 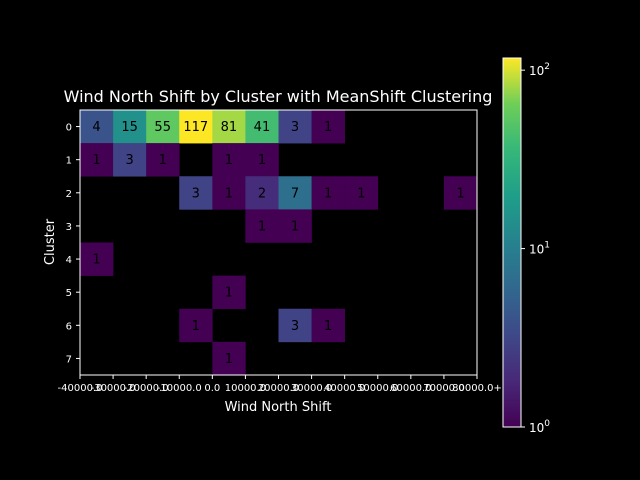 What do you see at coordinates (69, 161) in the screenshot?
I see `y-tick-label: 1` at bounding box center [69, 161].